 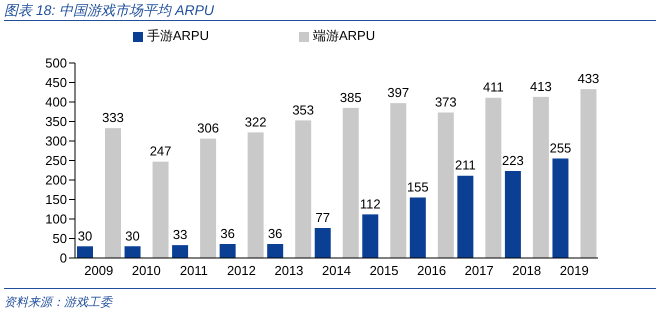 What do you see at coordinates (56, 200) in the screenshot?
I see `y-tick-label: 150` at bounding box center [56, 200].